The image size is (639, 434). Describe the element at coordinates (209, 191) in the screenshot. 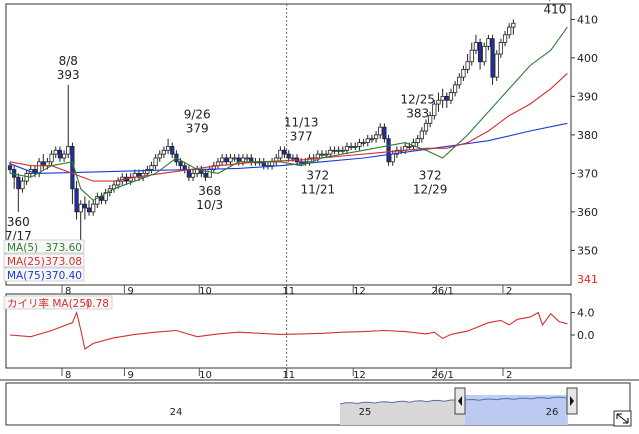

I see `annotation-value: 368` at that location.